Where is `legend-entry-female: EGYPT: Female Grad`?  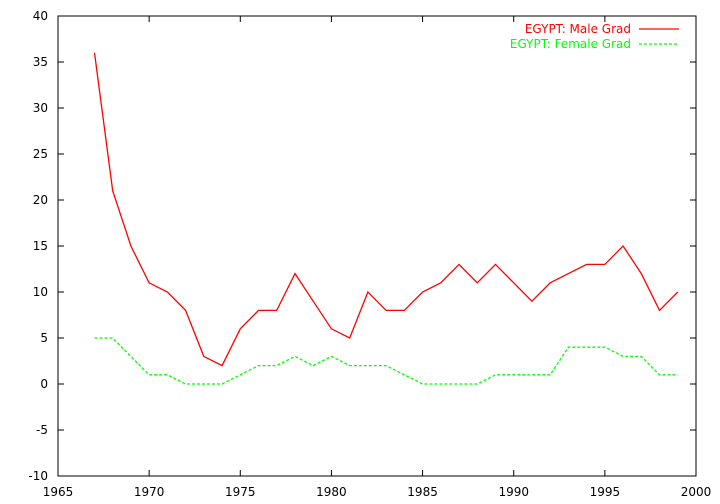 legend-entry-female: EGYPT: Female Grad is located at coordinates (594, 44).